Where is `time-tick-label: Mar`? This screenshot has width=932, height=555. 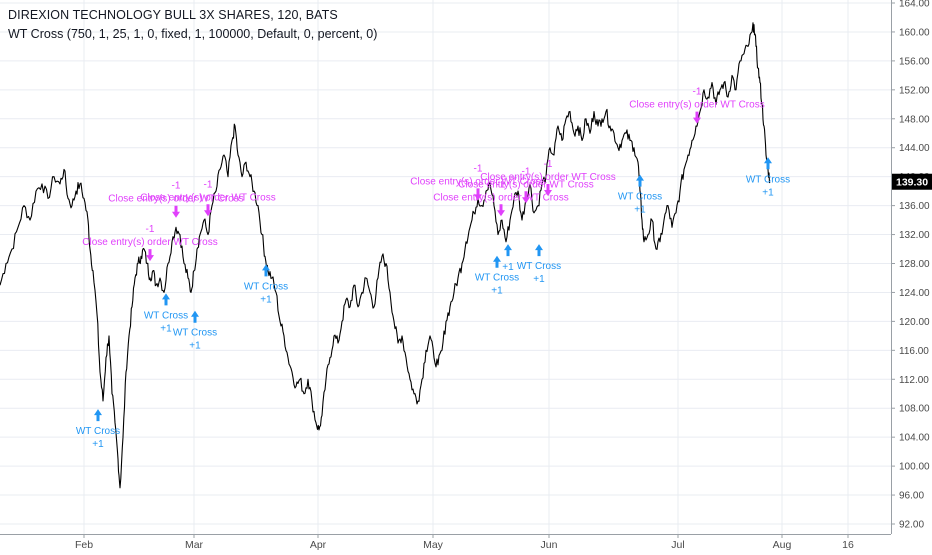
time-tick-label: Mar is located at coordinates (194, 544).